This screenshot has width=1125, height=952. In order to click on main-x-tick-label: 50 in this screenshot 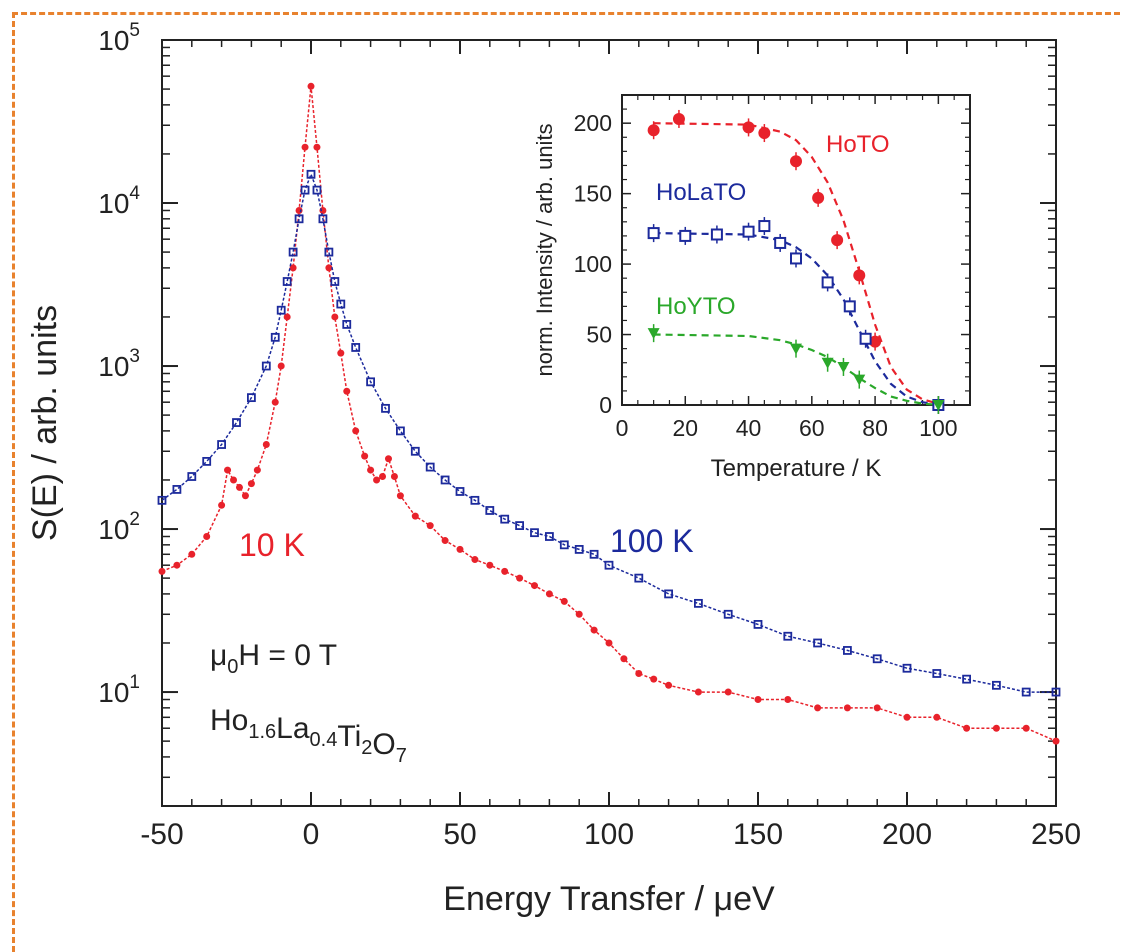, I will do `click(459, 834)`.